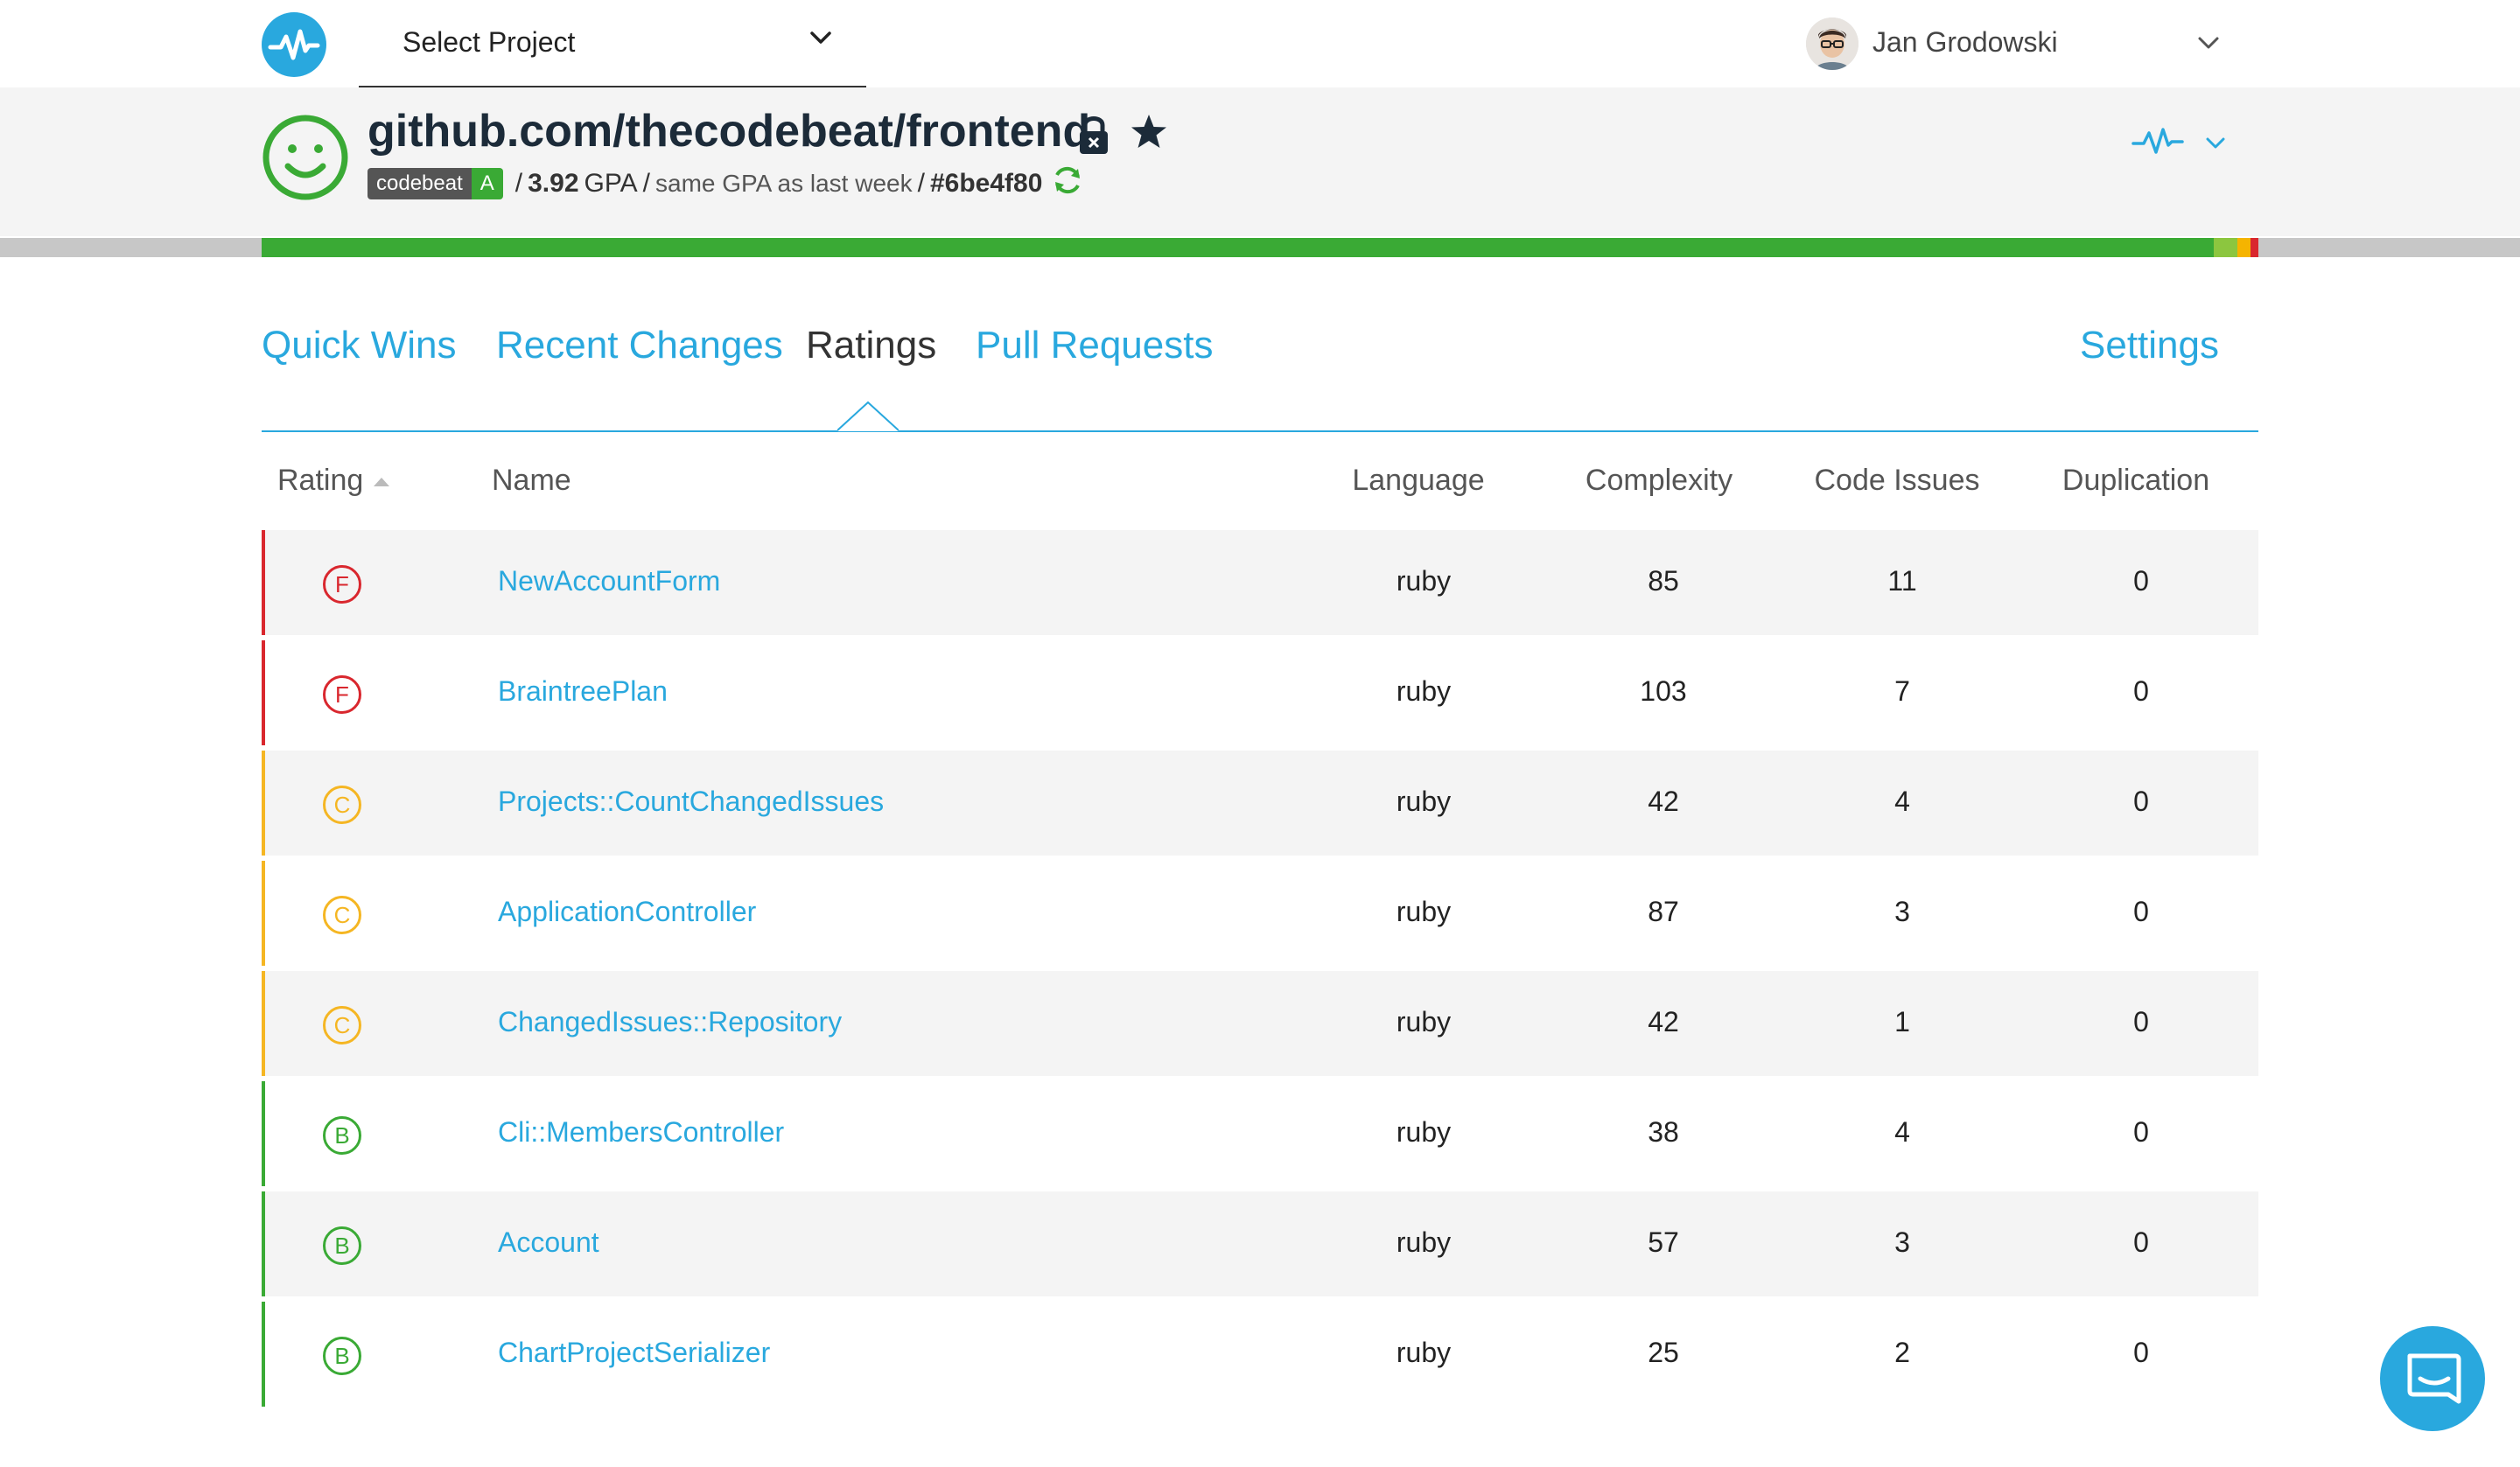 The width and height of the screenshot is (2520, 1467). What do you see at coordinates (1902, 1352) in the screenshot?
I see `code-issues-cell: 2` at bounding box center [1902, 1352].